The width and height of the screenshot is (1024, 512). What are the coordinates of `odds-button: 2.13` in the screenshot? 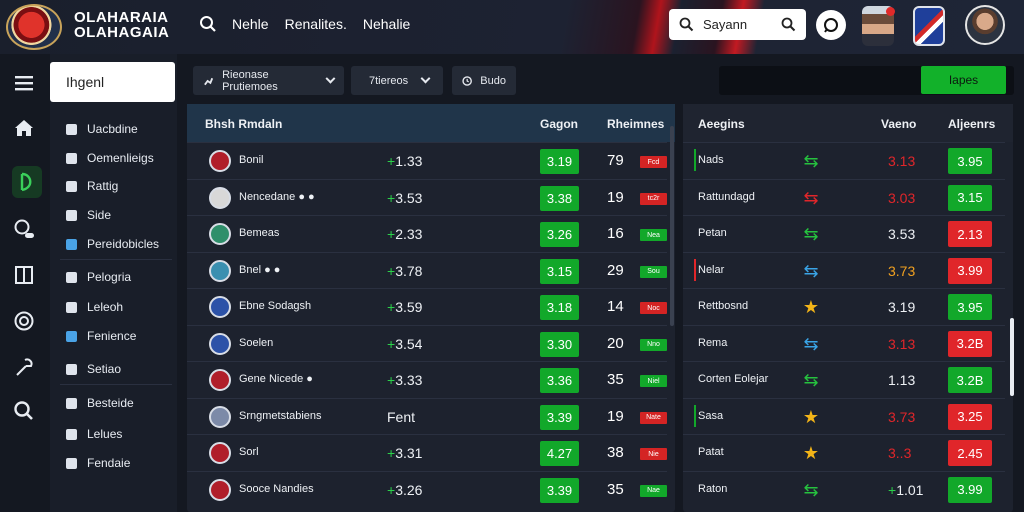 It's located at (970, 234).